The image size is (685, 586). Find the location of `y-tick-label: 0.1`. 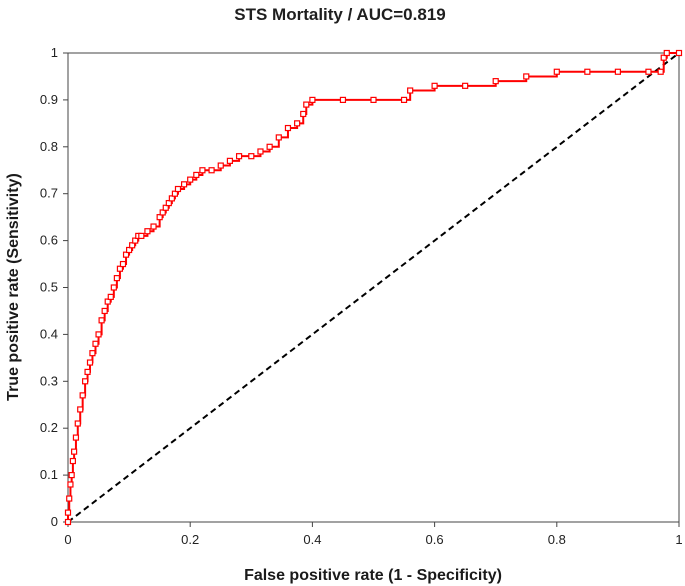

y-tick-label: 0.1 is located at coordinates (49, 474).